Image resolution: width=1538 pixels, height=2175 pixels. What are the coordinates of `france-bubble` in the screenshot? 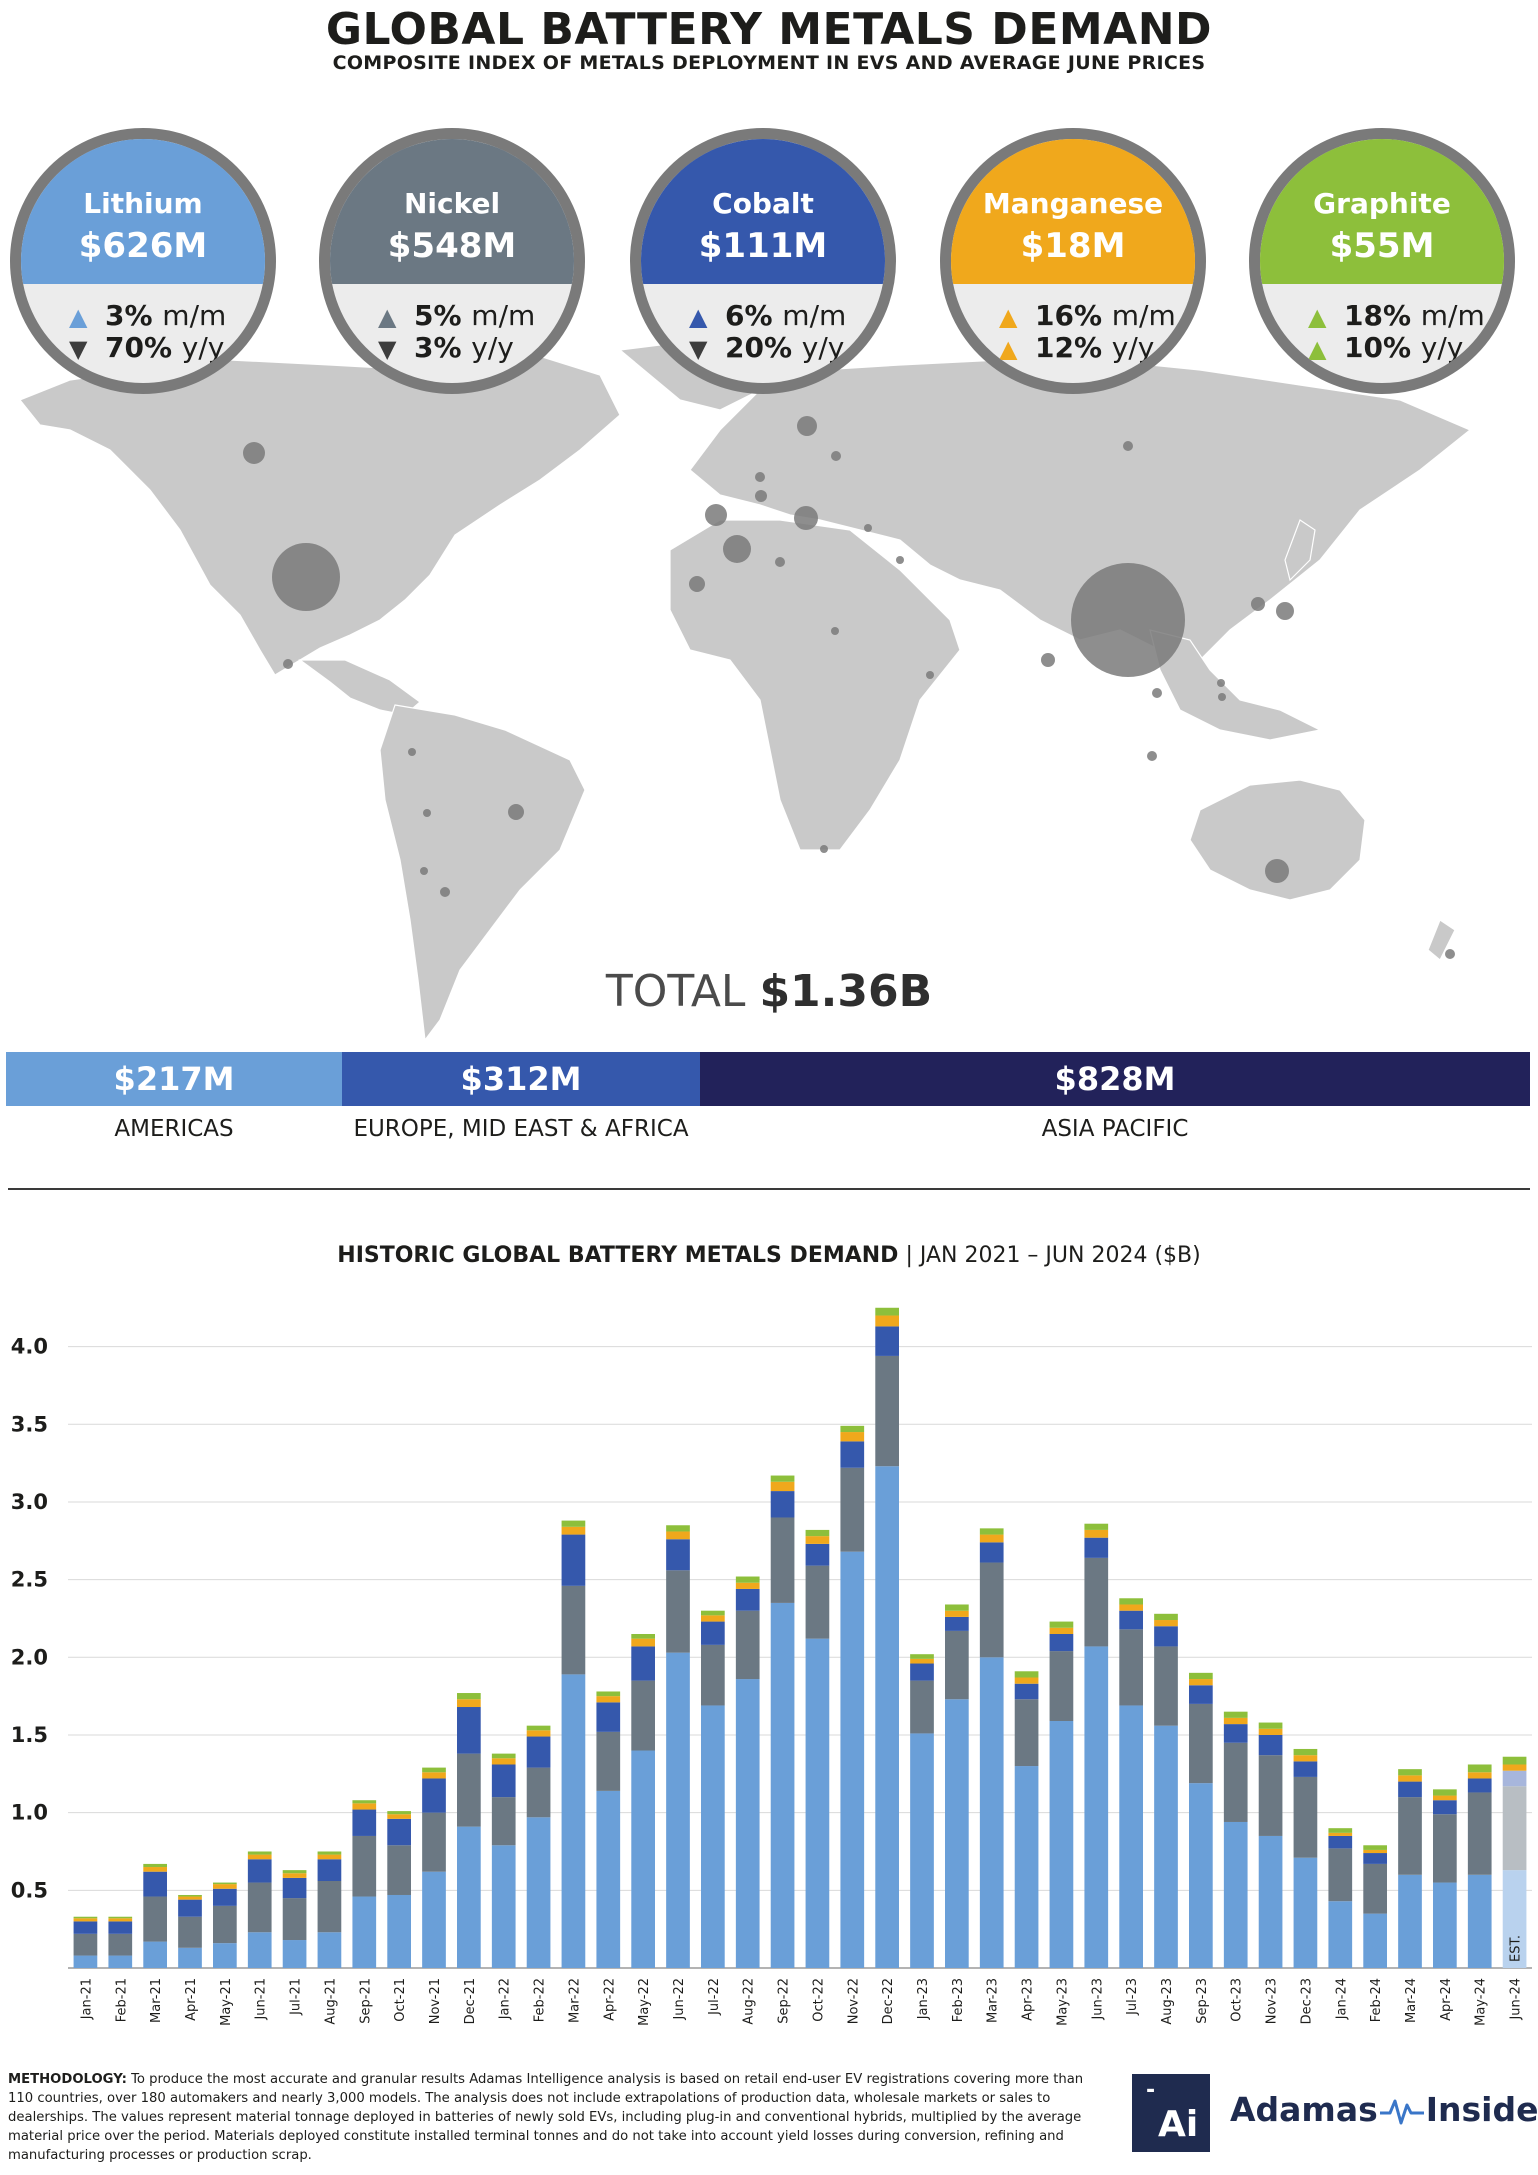 It's located at (737, 549).